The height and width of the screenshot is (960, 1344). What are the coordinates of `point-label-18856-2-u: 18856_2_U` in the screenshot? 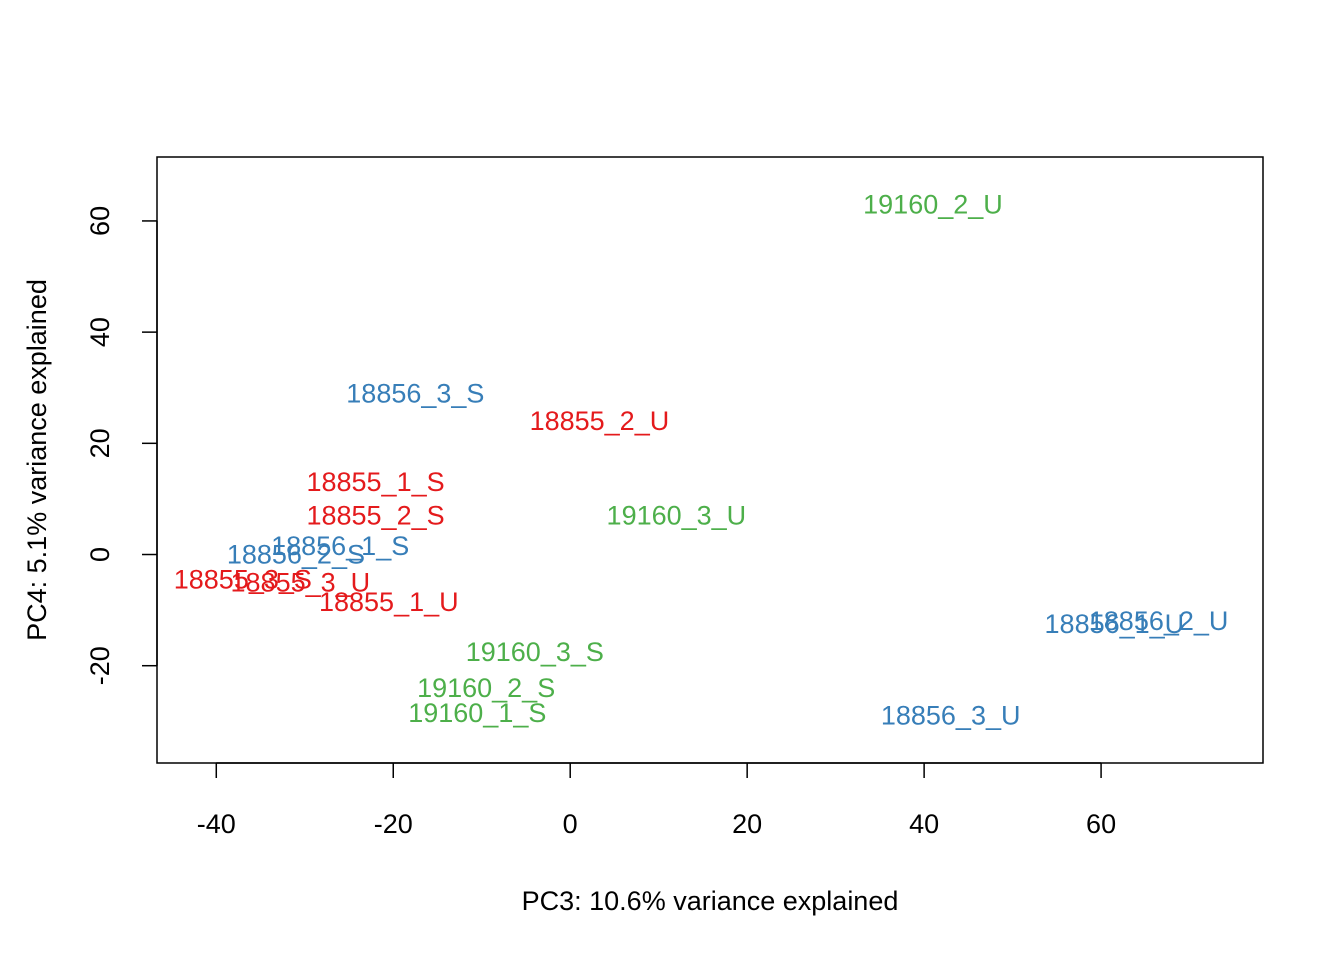 It's located at (1159, 621).